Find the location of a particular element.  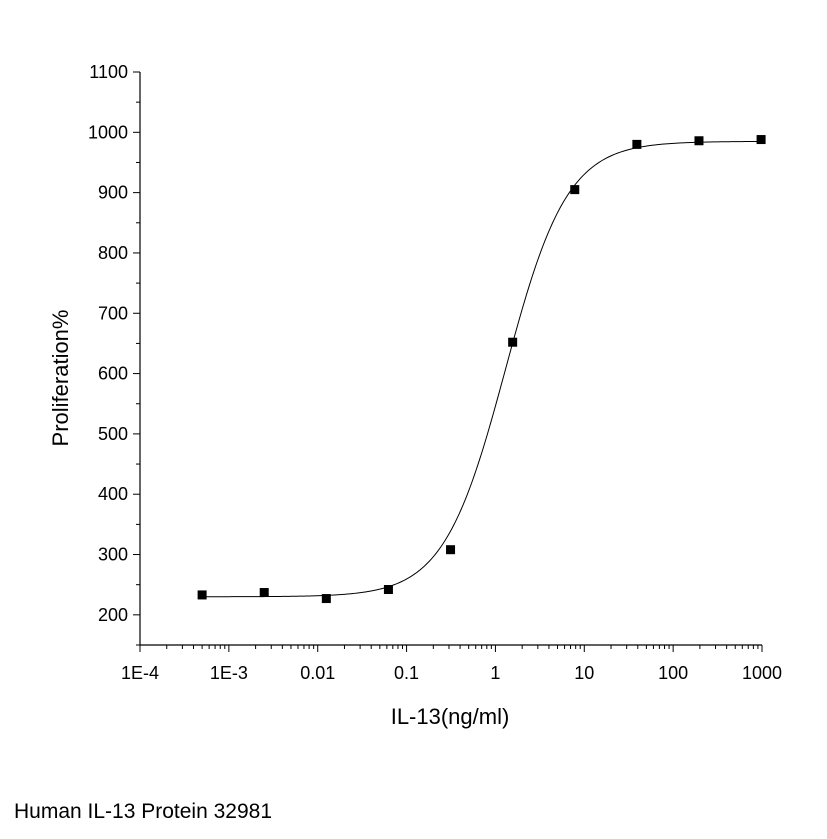

y-tick-label: 500 is located at coordinates (113, 434).